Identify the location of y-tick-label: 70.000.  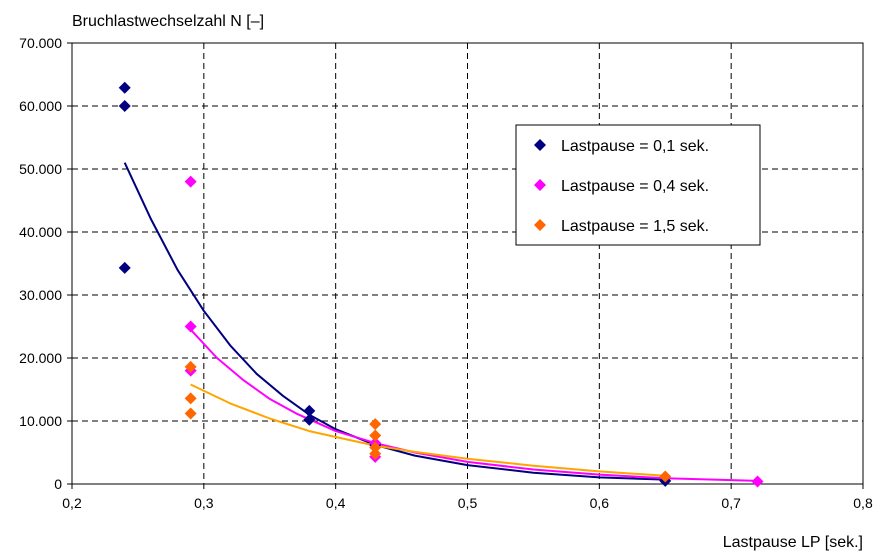
(40, 43).